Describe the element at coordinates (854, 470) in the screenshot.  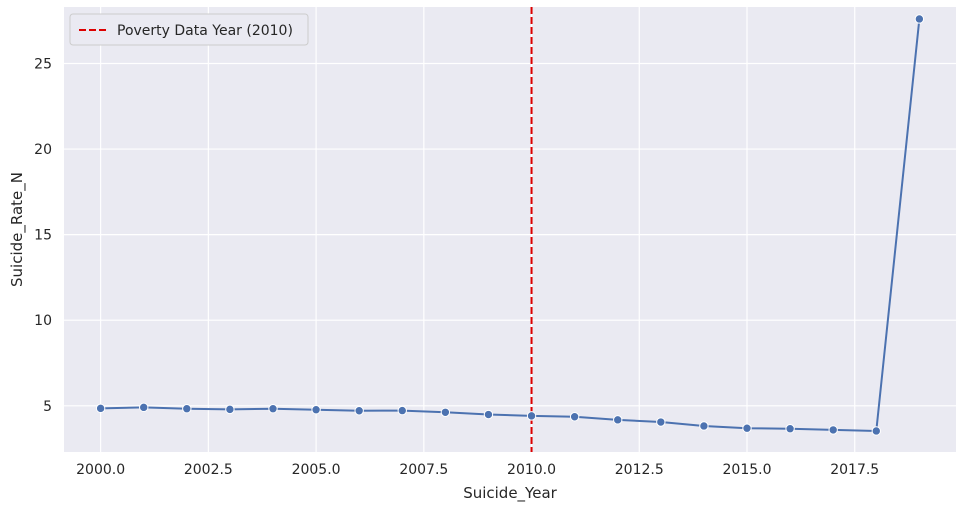
I see `x-tick-label: 2017.5` at that location.